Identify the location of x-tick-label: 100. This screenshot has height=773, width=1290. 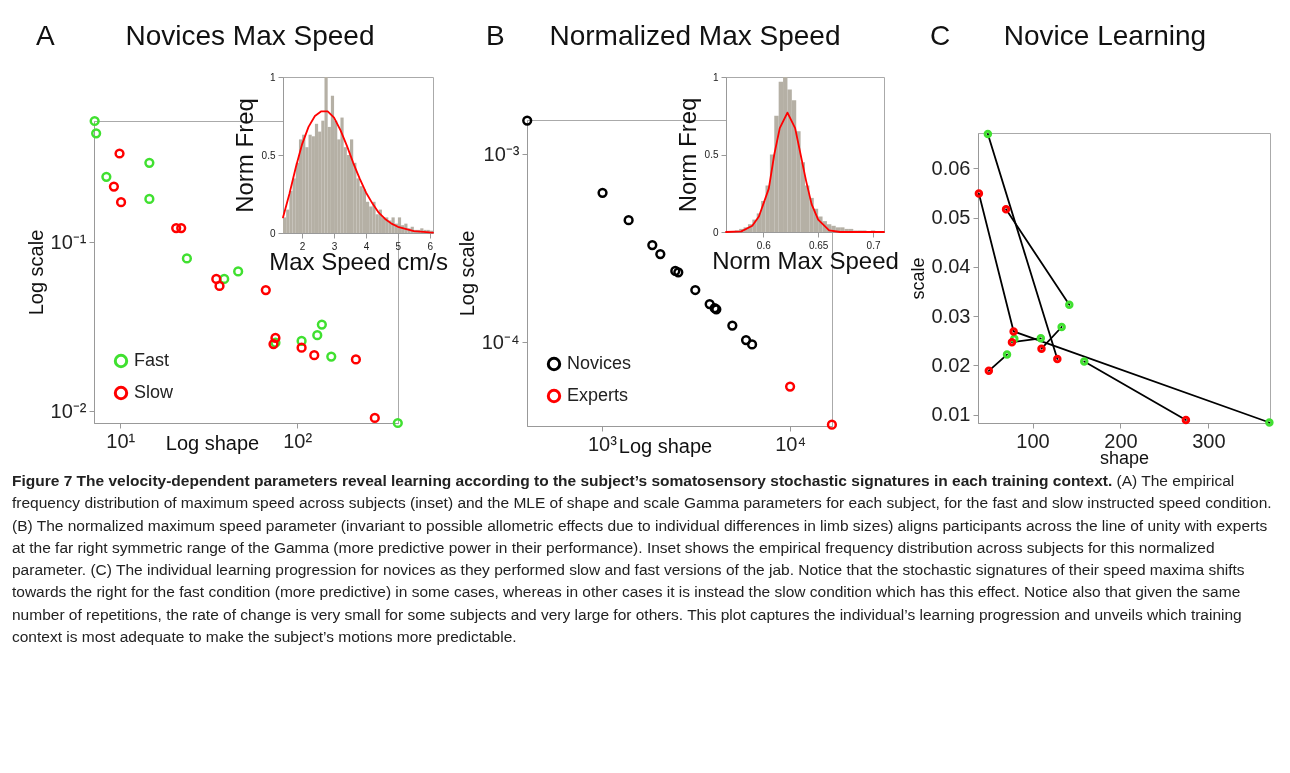
(1033, 440).